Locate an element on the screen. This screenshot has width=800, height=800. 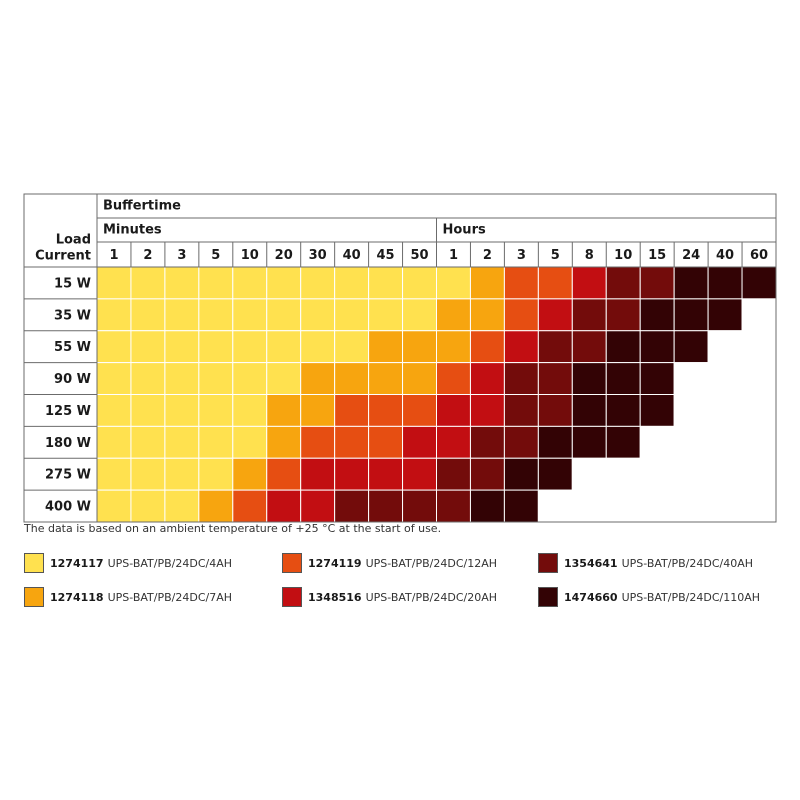
row-label: 180 W is located at coordinates (68, 443).